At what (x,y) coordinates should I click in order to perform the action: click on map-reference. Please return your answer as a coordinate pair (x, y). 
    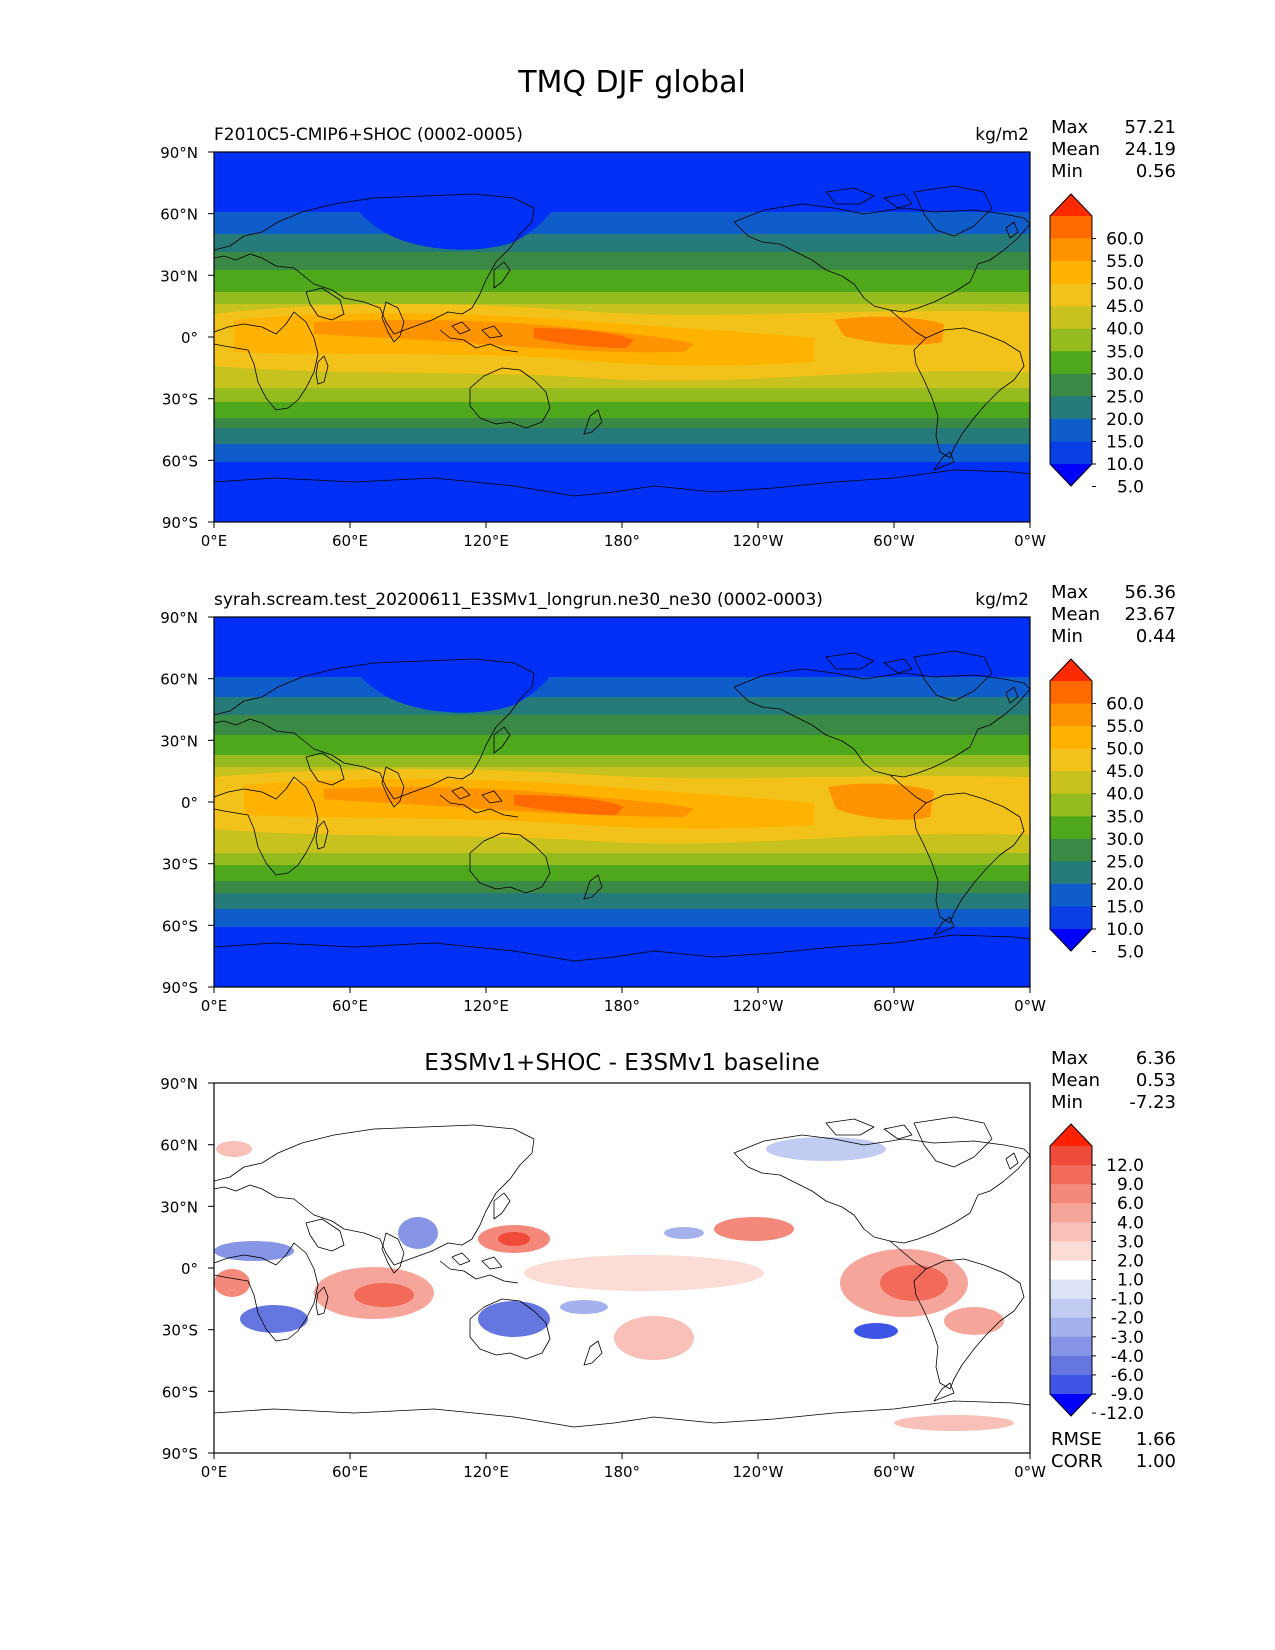
    Looking at the image, I should click on (622, 802).